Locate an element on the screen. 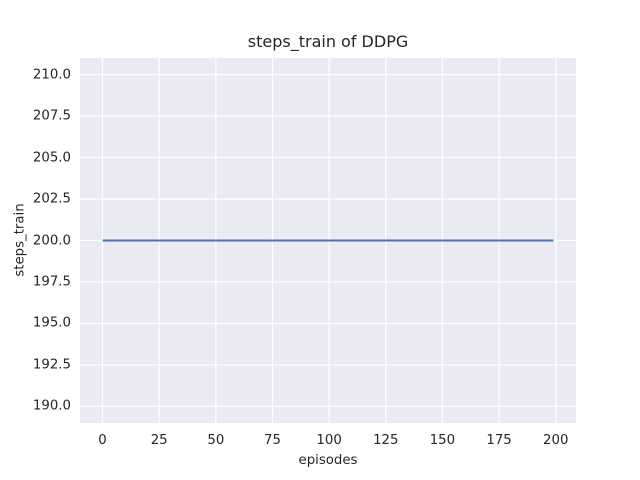 The width and height of the screenshot is (640, 480). y-tick-label: 190.0 is located at coordinates (51, 406).